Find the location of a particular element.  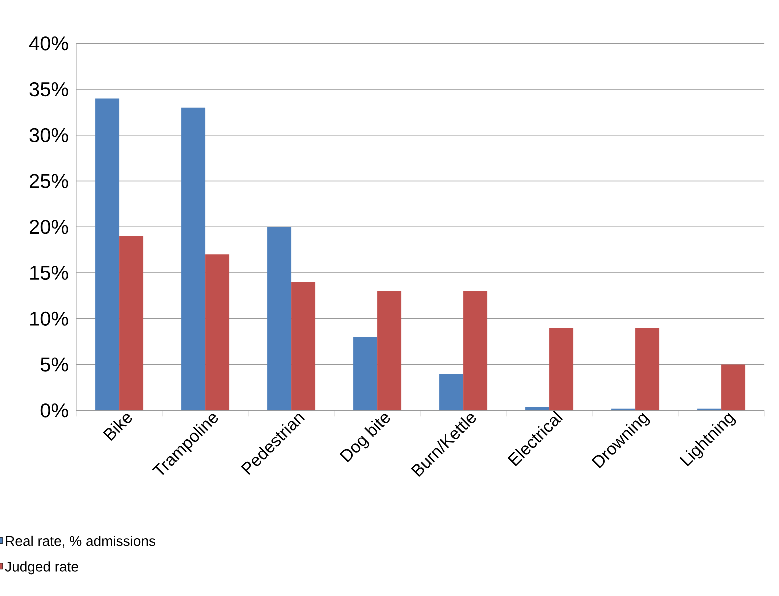

y-tick-label: 0% is located at coordinates (54, 411).